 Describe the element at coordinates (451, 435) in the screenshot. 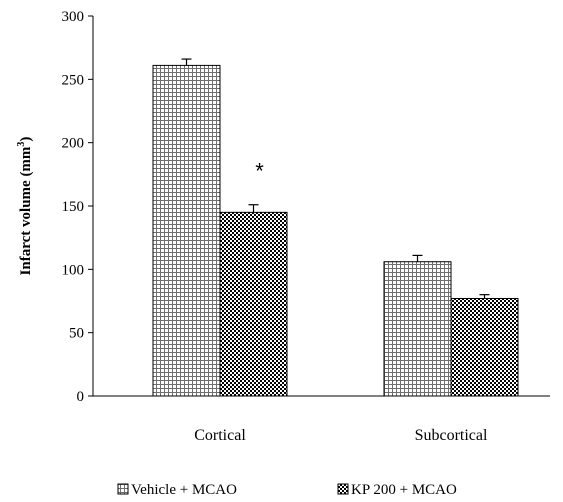

I see `x-category-label: Subcortical` at that location.